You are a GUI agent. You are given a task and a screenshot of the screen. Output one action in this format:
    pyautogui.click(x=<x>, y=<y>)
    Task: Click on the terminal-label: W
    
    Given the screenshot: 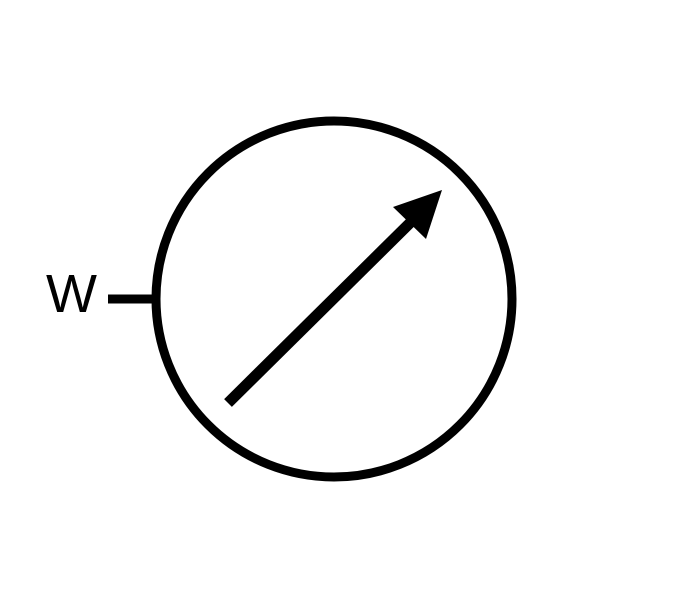 What is the action you would take?
    pyautogui.click(x=71, y=294)
    